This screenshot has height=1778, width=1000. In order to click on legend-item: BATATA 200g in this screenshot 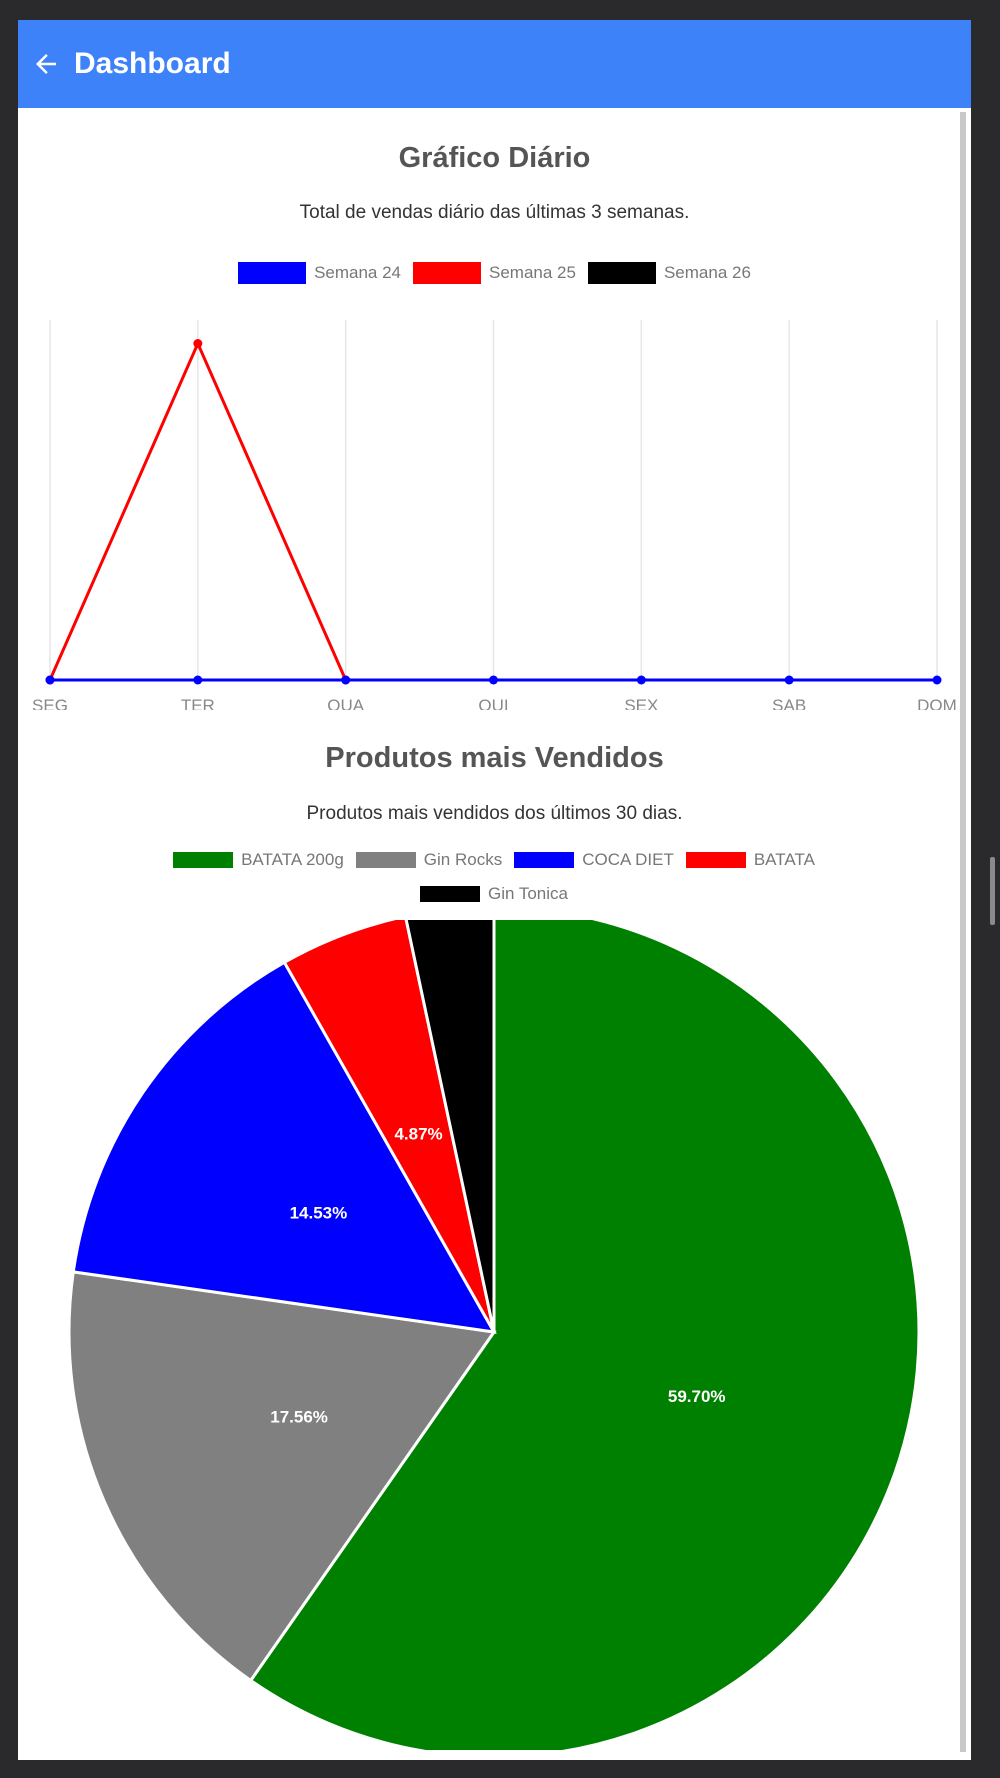, I will do `click(258, 860)`.